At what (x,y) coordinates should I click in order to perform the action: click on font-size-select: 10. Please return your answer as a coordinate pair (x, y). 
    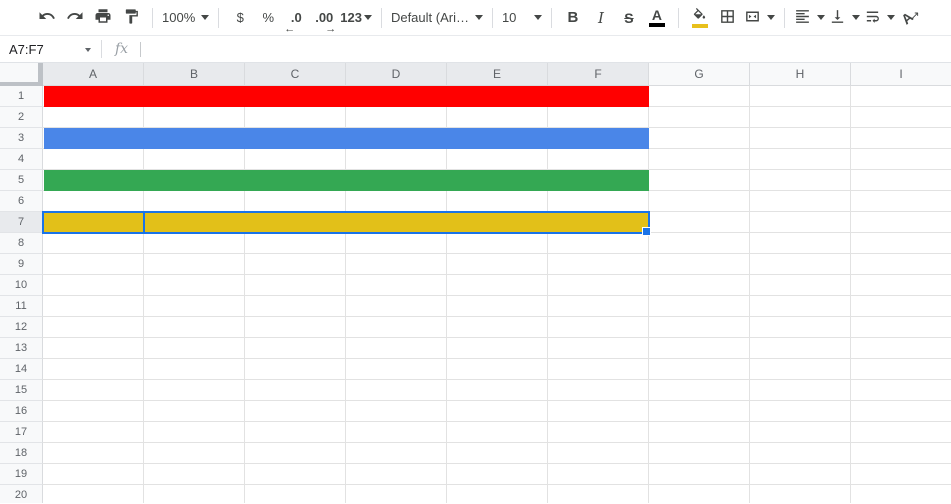
    Looking at the image, I should click on (522, 18).